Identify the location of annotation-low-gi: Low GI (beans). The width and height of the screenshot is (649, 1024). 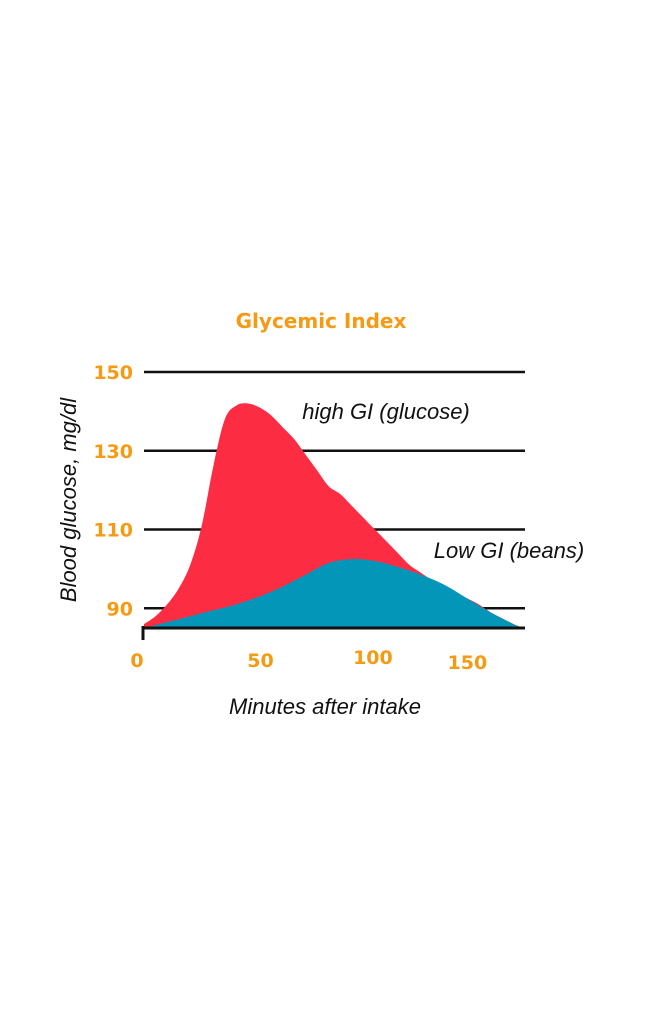
(509, 550).